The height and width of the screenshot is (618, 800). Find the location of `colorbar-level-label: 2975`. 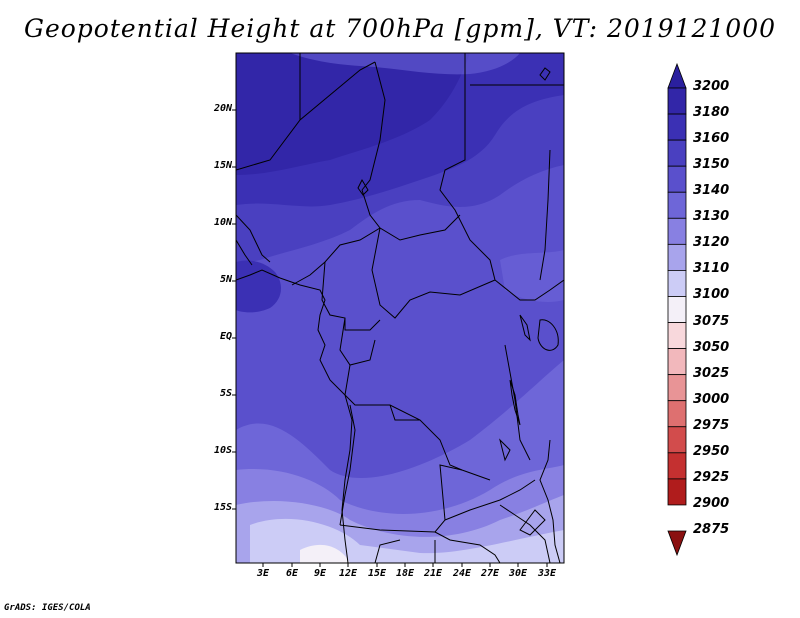

colorbar-level-label: 2975 is located at coordinates (711, 425).